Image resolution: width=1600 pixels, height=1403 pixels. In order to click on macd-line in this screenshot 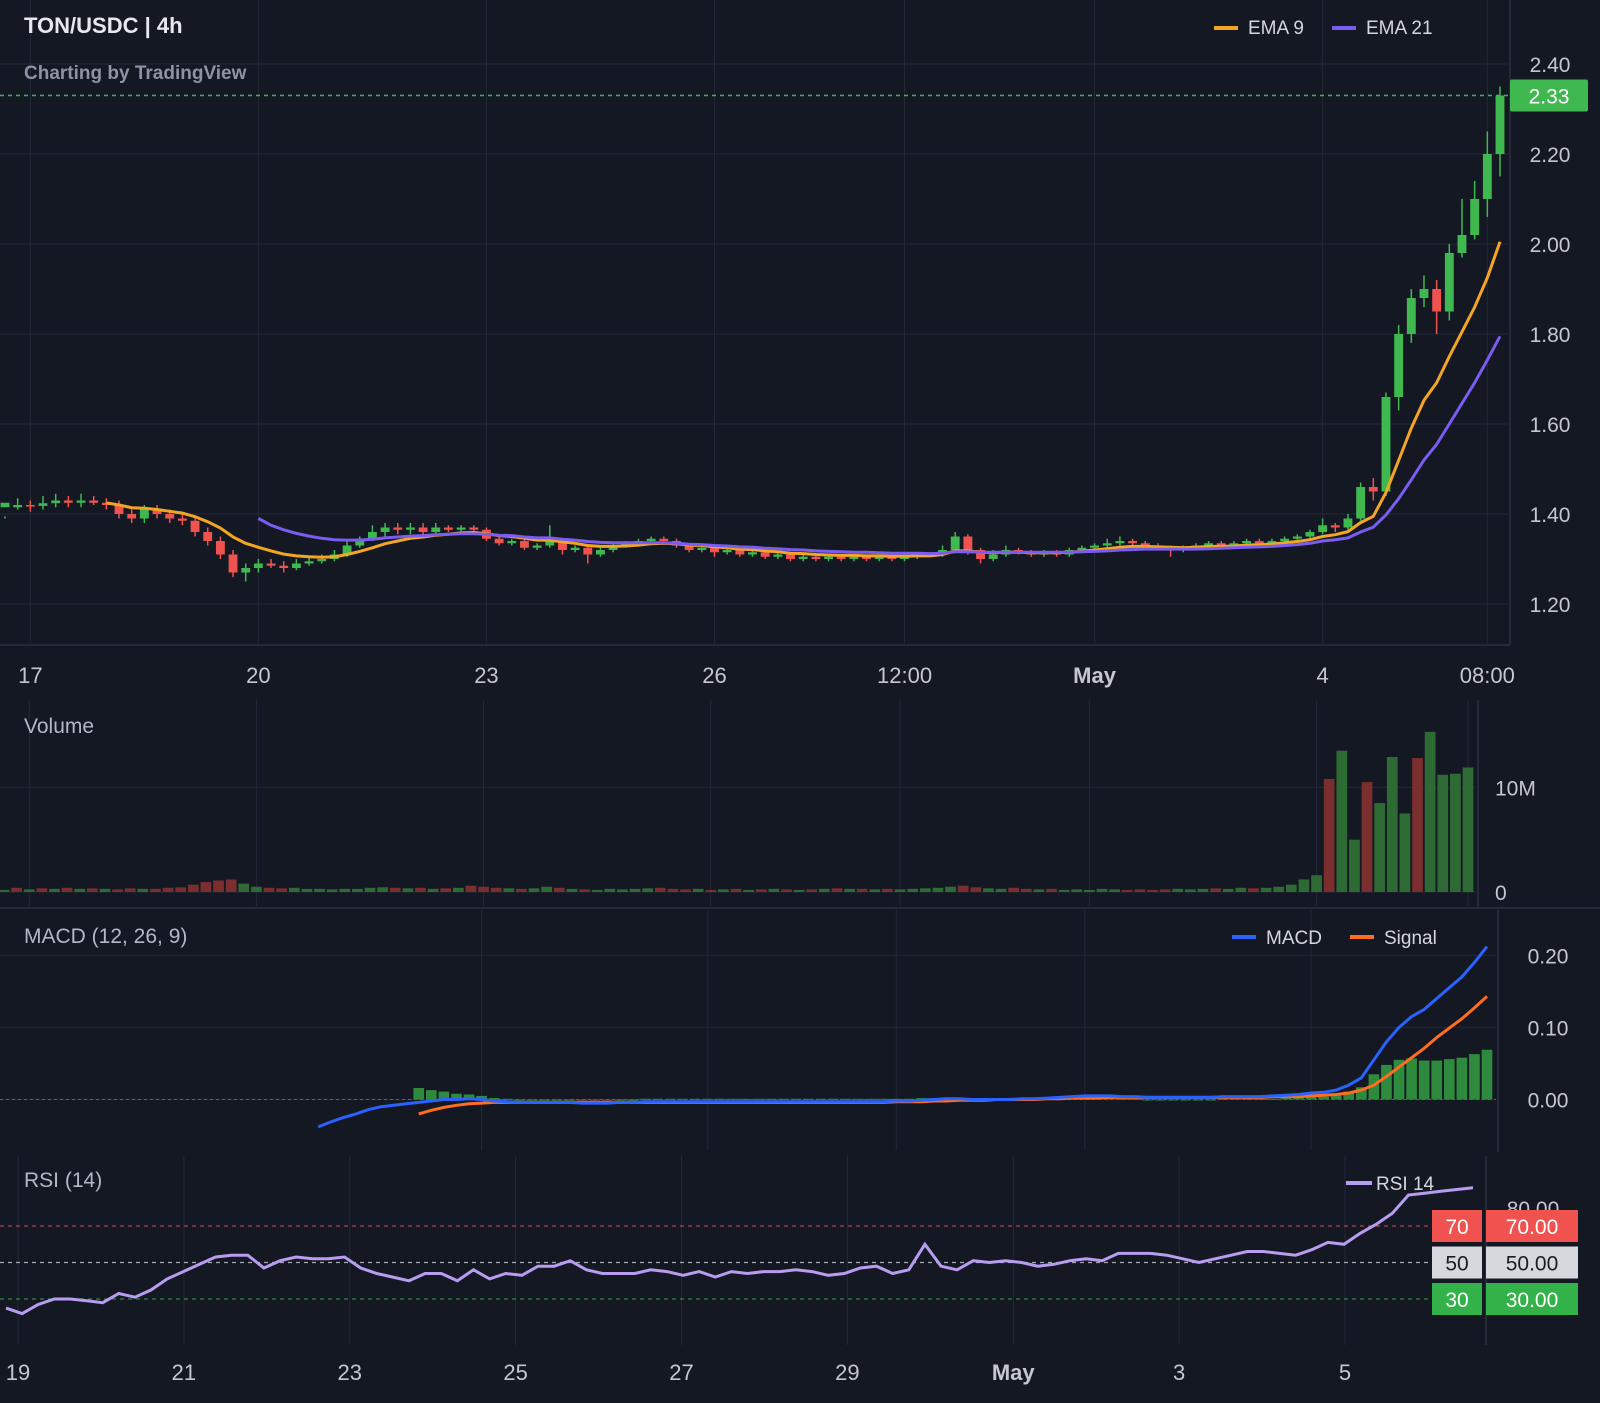, I will do `click(903, 1037)`.